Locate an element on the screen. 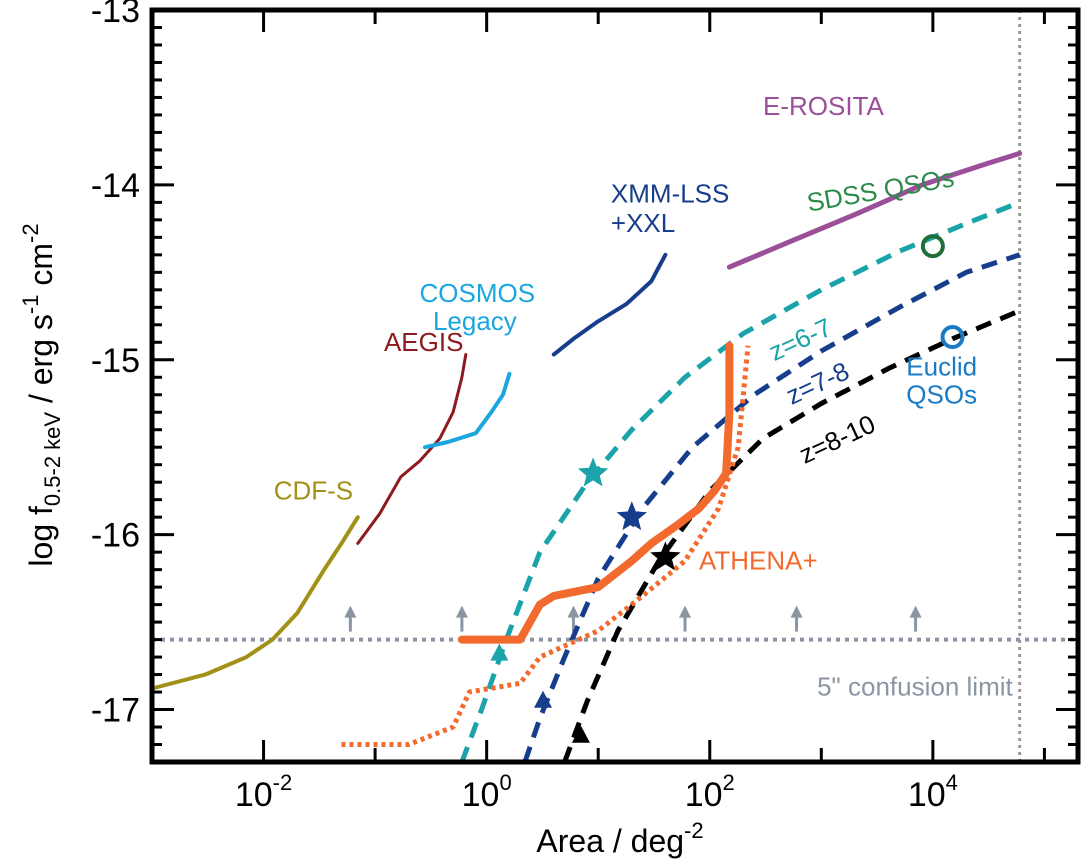 The image size is (1088, 866). annotation-sdss-qsos-7: SDSS QSOs is located at coordinates (881, 189).